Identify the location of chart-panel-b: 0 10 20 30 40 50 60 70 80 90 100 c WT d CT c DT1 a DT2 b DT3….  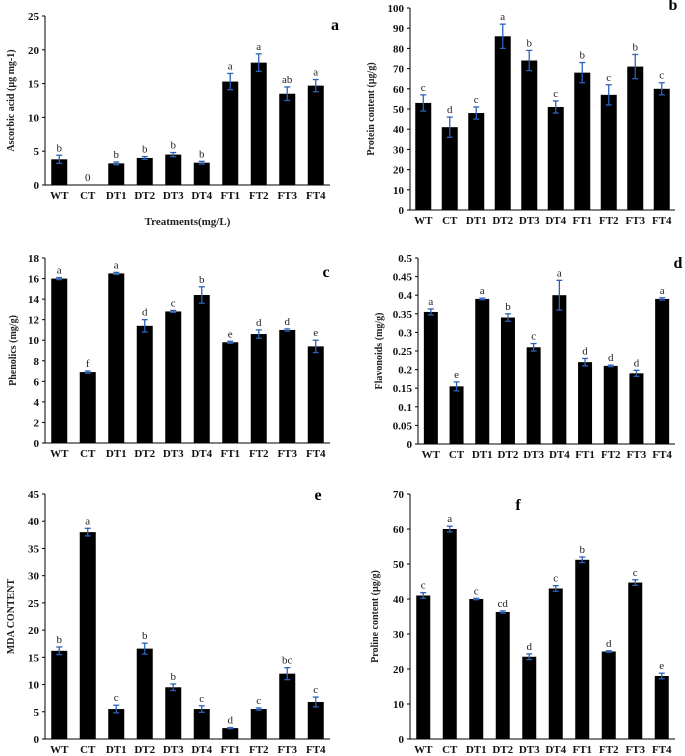
(522, 113).